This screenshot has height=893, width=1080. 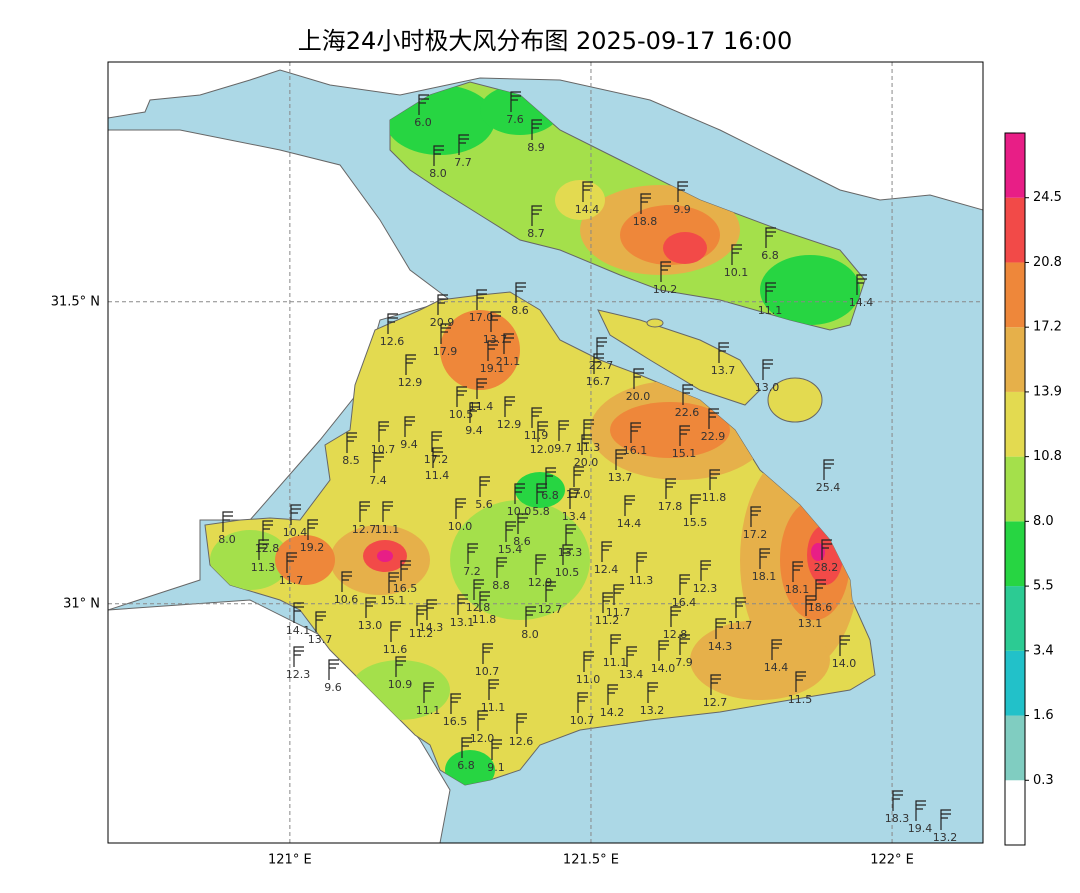 I want to click on station-value: 12.3, so click(x=705, y=588).